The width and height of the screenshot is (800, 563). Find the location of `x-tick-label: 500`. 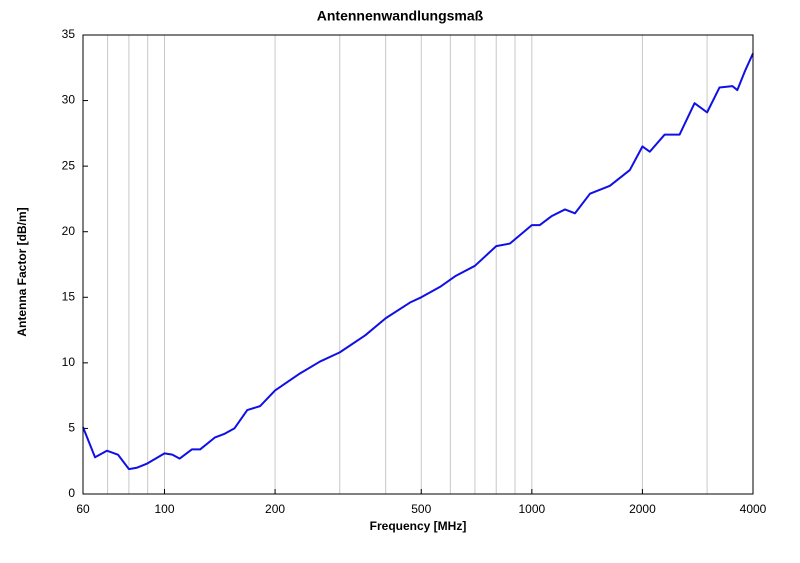

x-tick-label: 500 is located at coordinates (421, 509).